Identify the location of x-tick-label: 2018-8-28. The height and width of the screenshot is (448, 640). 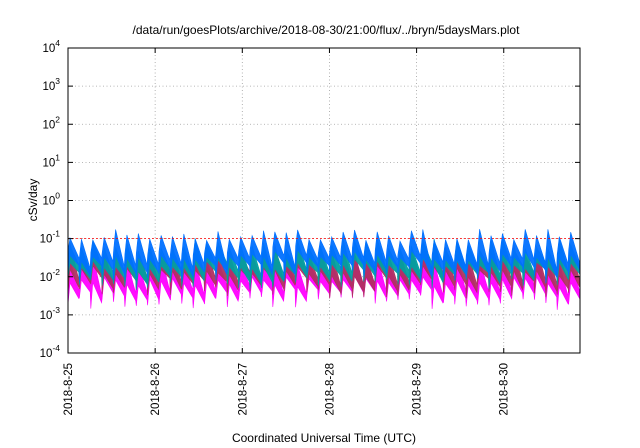
(330, 389).